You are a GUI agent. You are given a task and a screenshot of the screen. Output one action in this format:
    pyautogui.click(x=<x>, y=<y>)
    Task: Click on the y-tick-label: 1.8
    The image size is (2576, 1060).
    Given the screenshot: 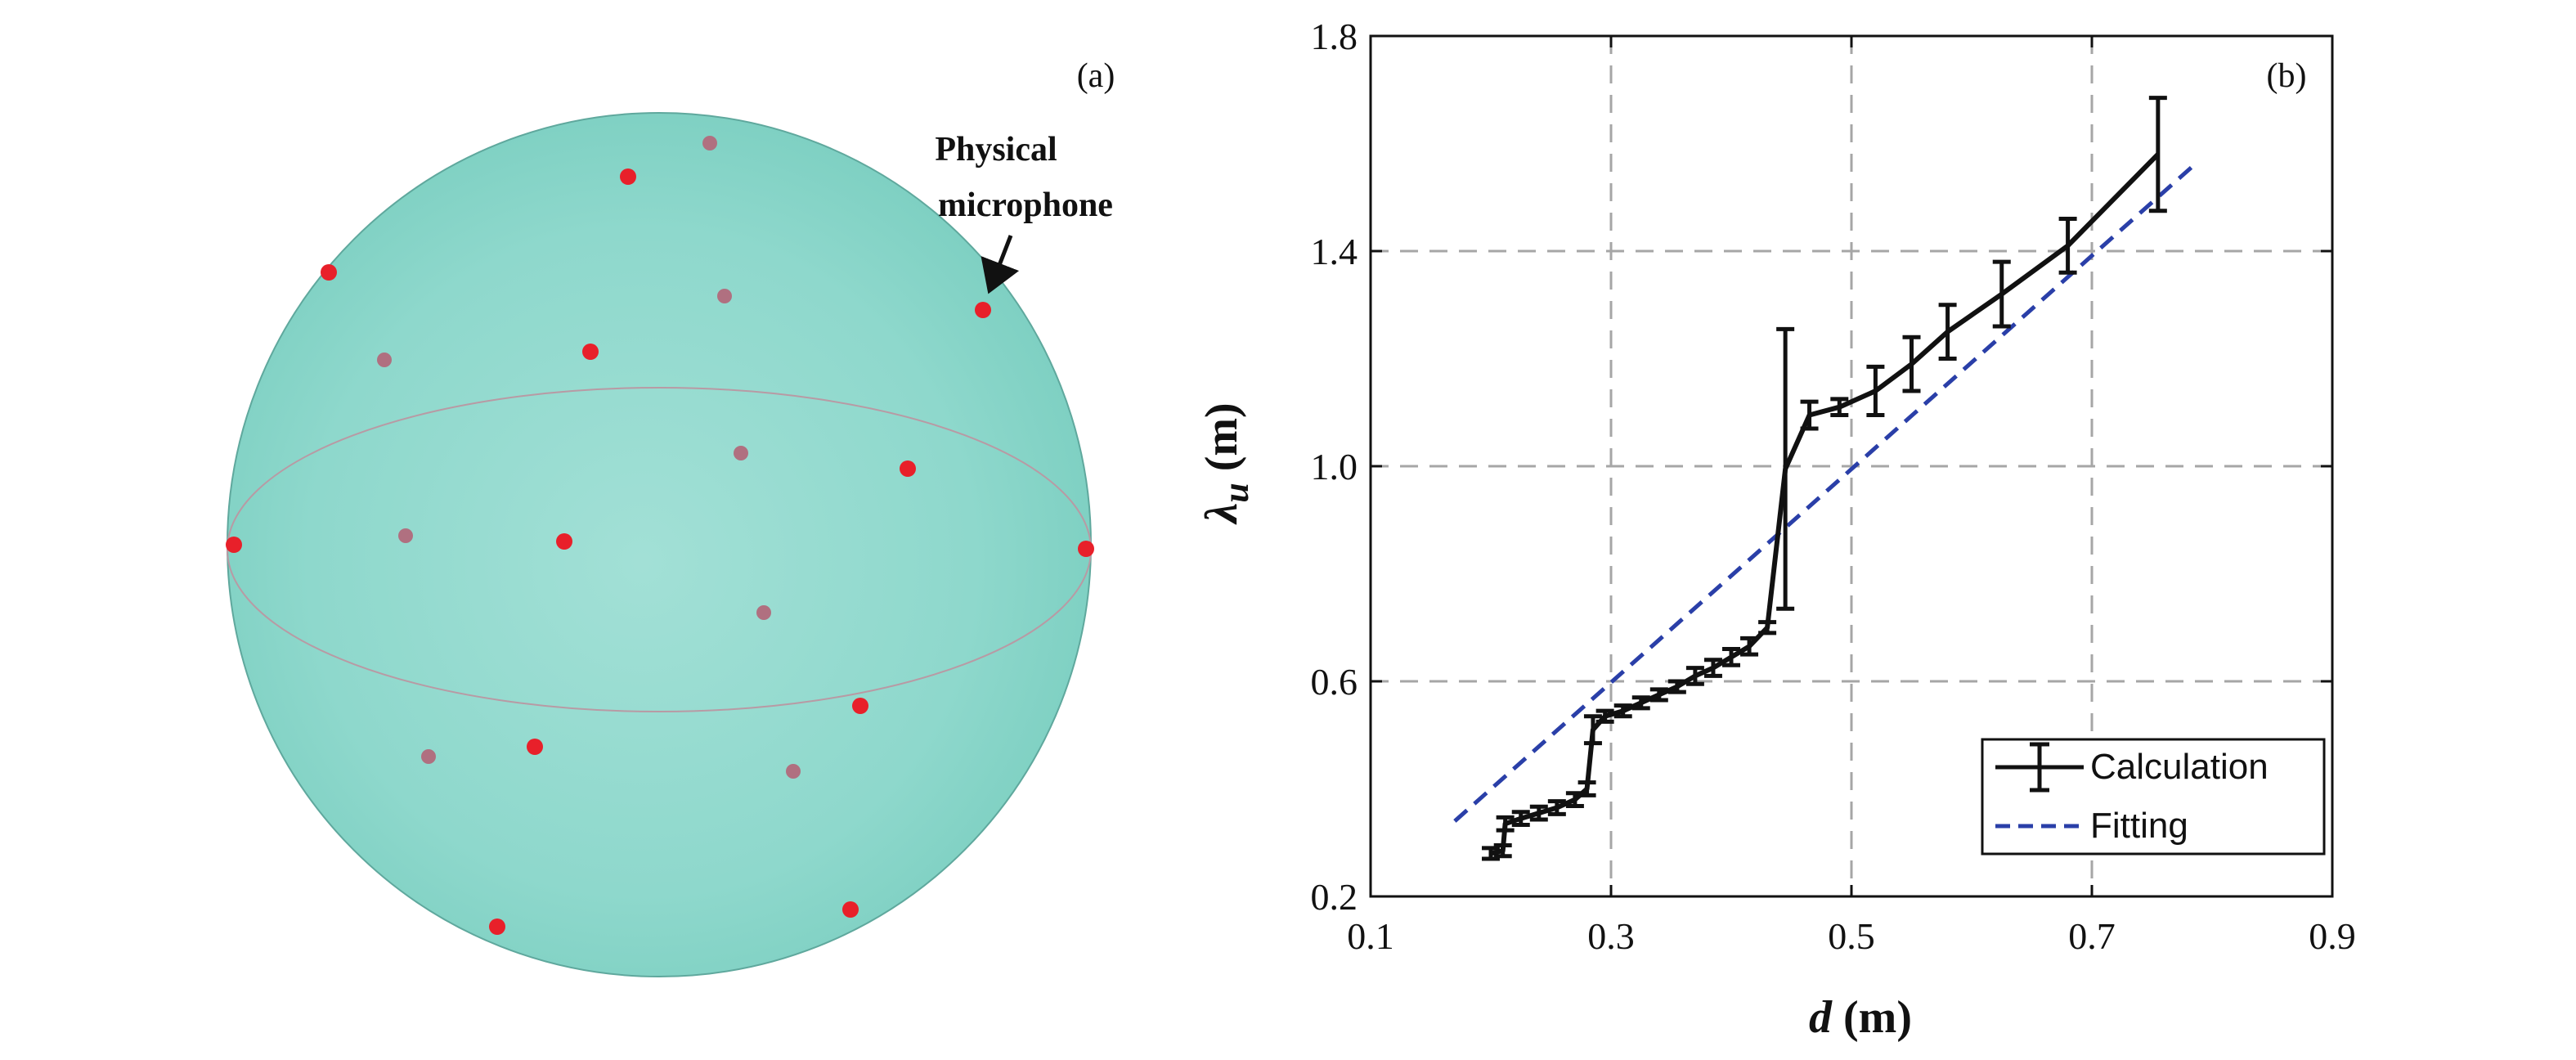 What is the action you would take?
    pyautogui.click(x=1334, y=36)
    